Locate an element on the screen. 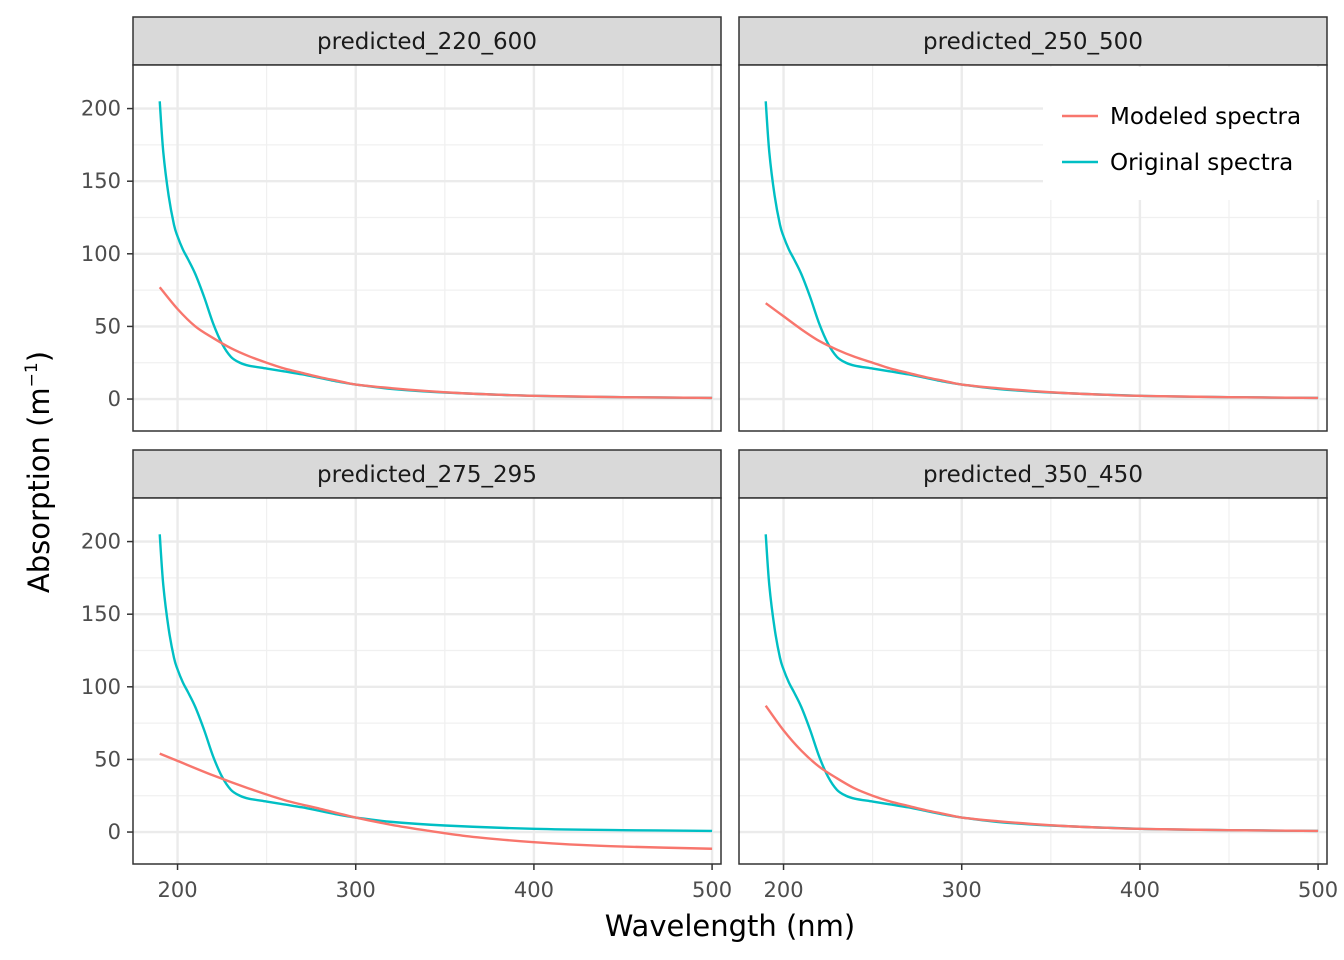  facet-strip-label: predicted_350_450 is located at coordinates (1033, 475).